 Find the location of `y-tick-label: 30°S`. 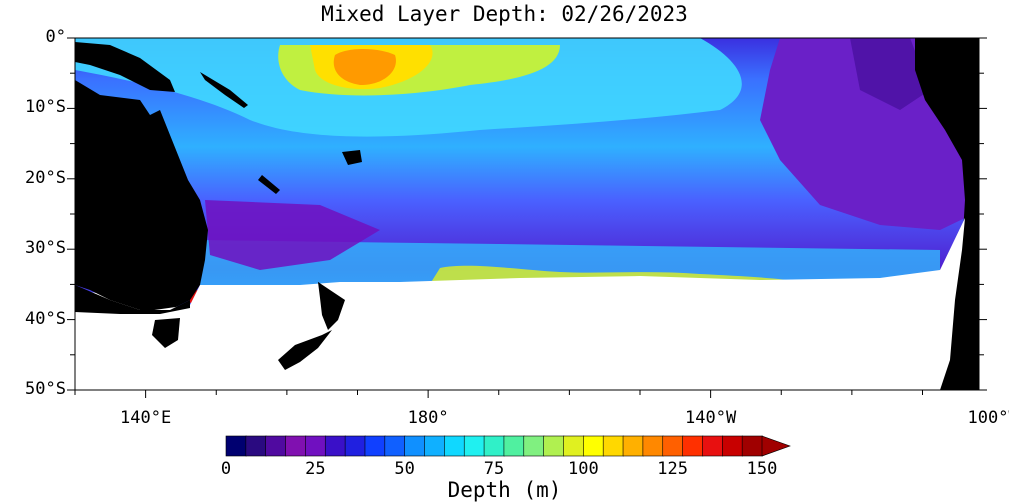

y-tick-label: 30°S is located at coordinates (45, 248).